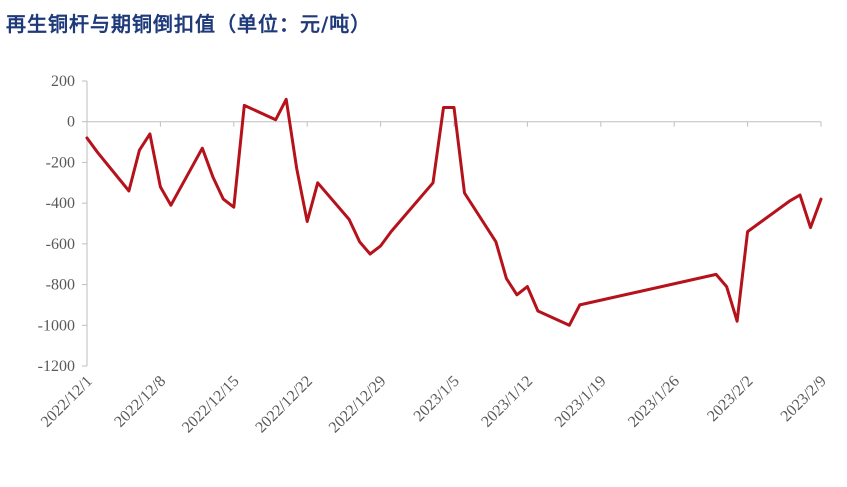 The height and width of the screenshot is (487, 847). Describe the element at coordinates (60, 203) in the screenshot. I see `y-tick-label: -400` at that location.